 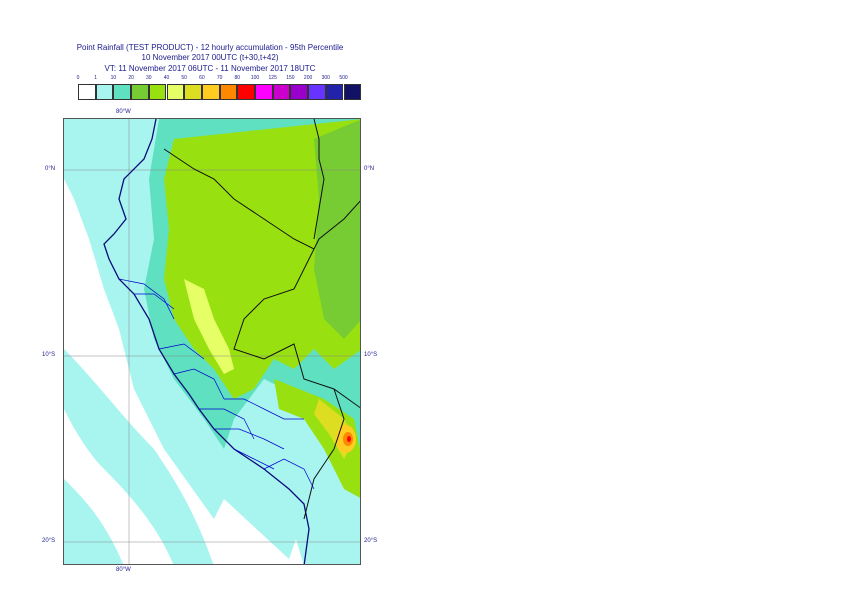 I want to click on colorbar-threshold-label: 200, so click(x=308, y=78).